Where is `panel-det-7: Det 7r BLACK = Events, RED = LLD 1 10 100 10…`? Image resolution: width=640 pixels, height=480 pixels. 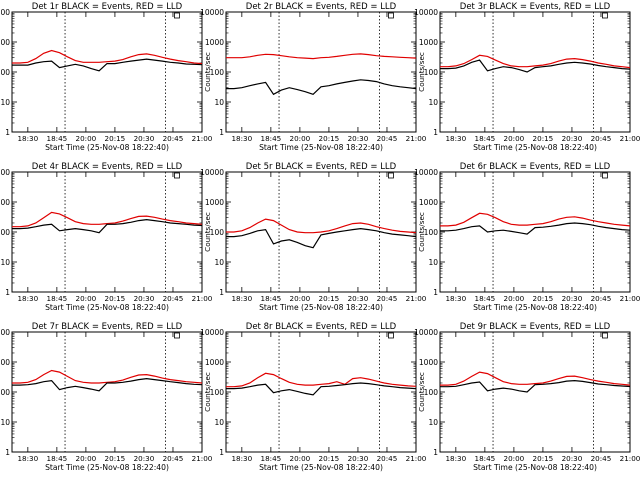 panel-det-7: Det 7r BLACK = Events, RED = LLD 1 10 100 10… is located at coordinates (106, 397).